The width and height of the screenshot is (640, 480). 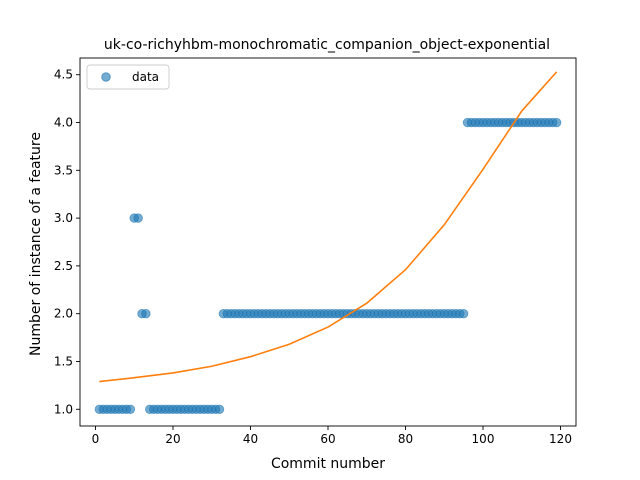 I want to click on x-tick-label: 20, so click(x=172, y=439).